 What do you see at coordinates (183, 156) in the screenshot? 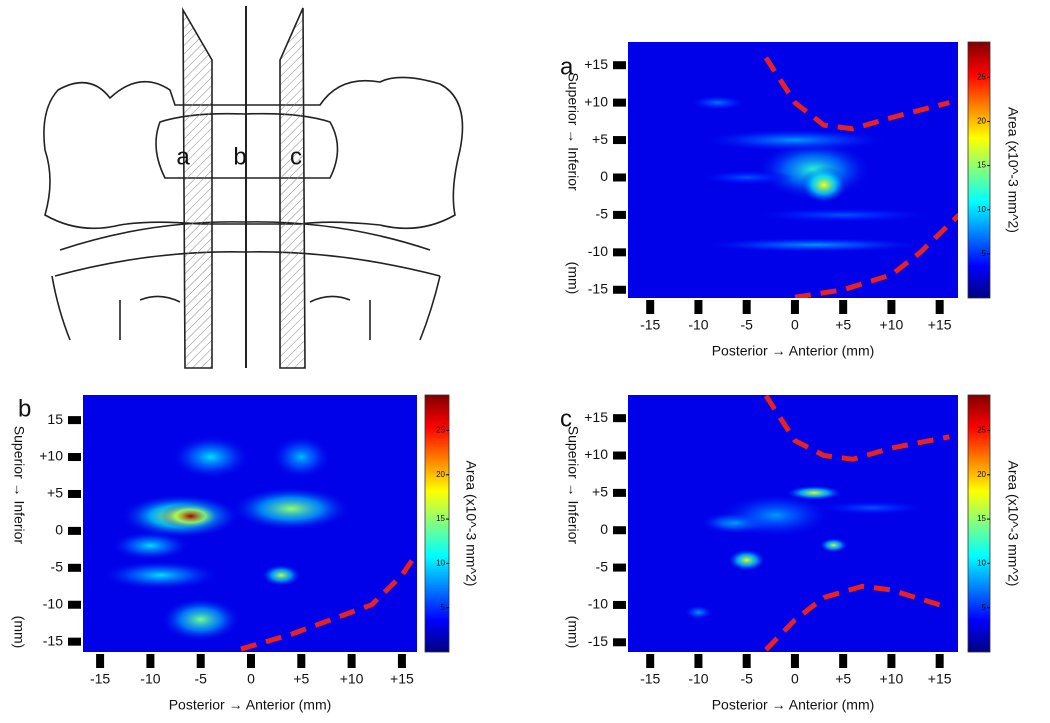
I see `diagram-label: a` at bounding box center [183, 156].